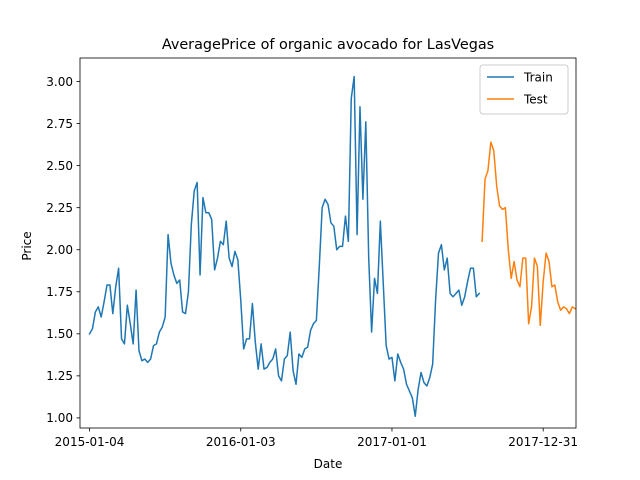  Describe the element at coordinates (392, 442) in the screenshot. I see `x-tick-label: 2017-01-01` at that location.